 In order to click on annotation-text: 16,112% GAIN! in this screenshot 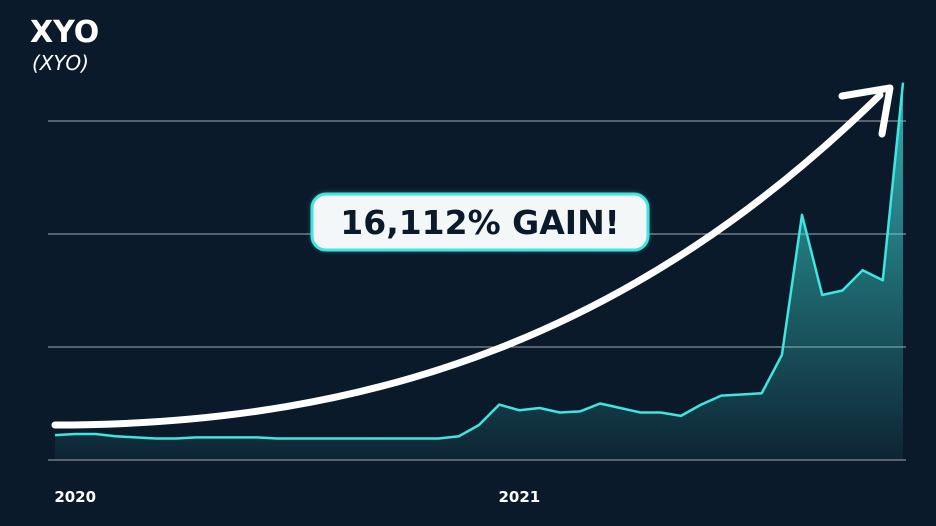, I will do `click(479, 222)`.